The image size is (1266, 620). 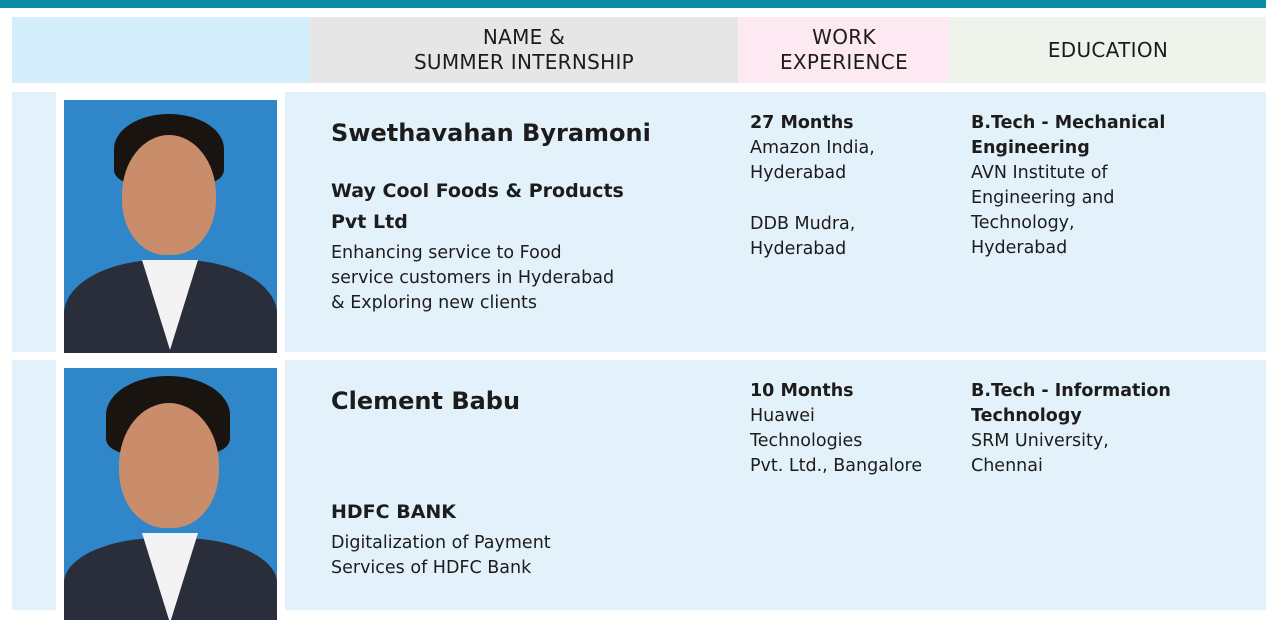 What do you see at coordinates (434, 303) in the screenshot?
I see `internship-project: & Exploring new clients` at bounding box center [434, 303].